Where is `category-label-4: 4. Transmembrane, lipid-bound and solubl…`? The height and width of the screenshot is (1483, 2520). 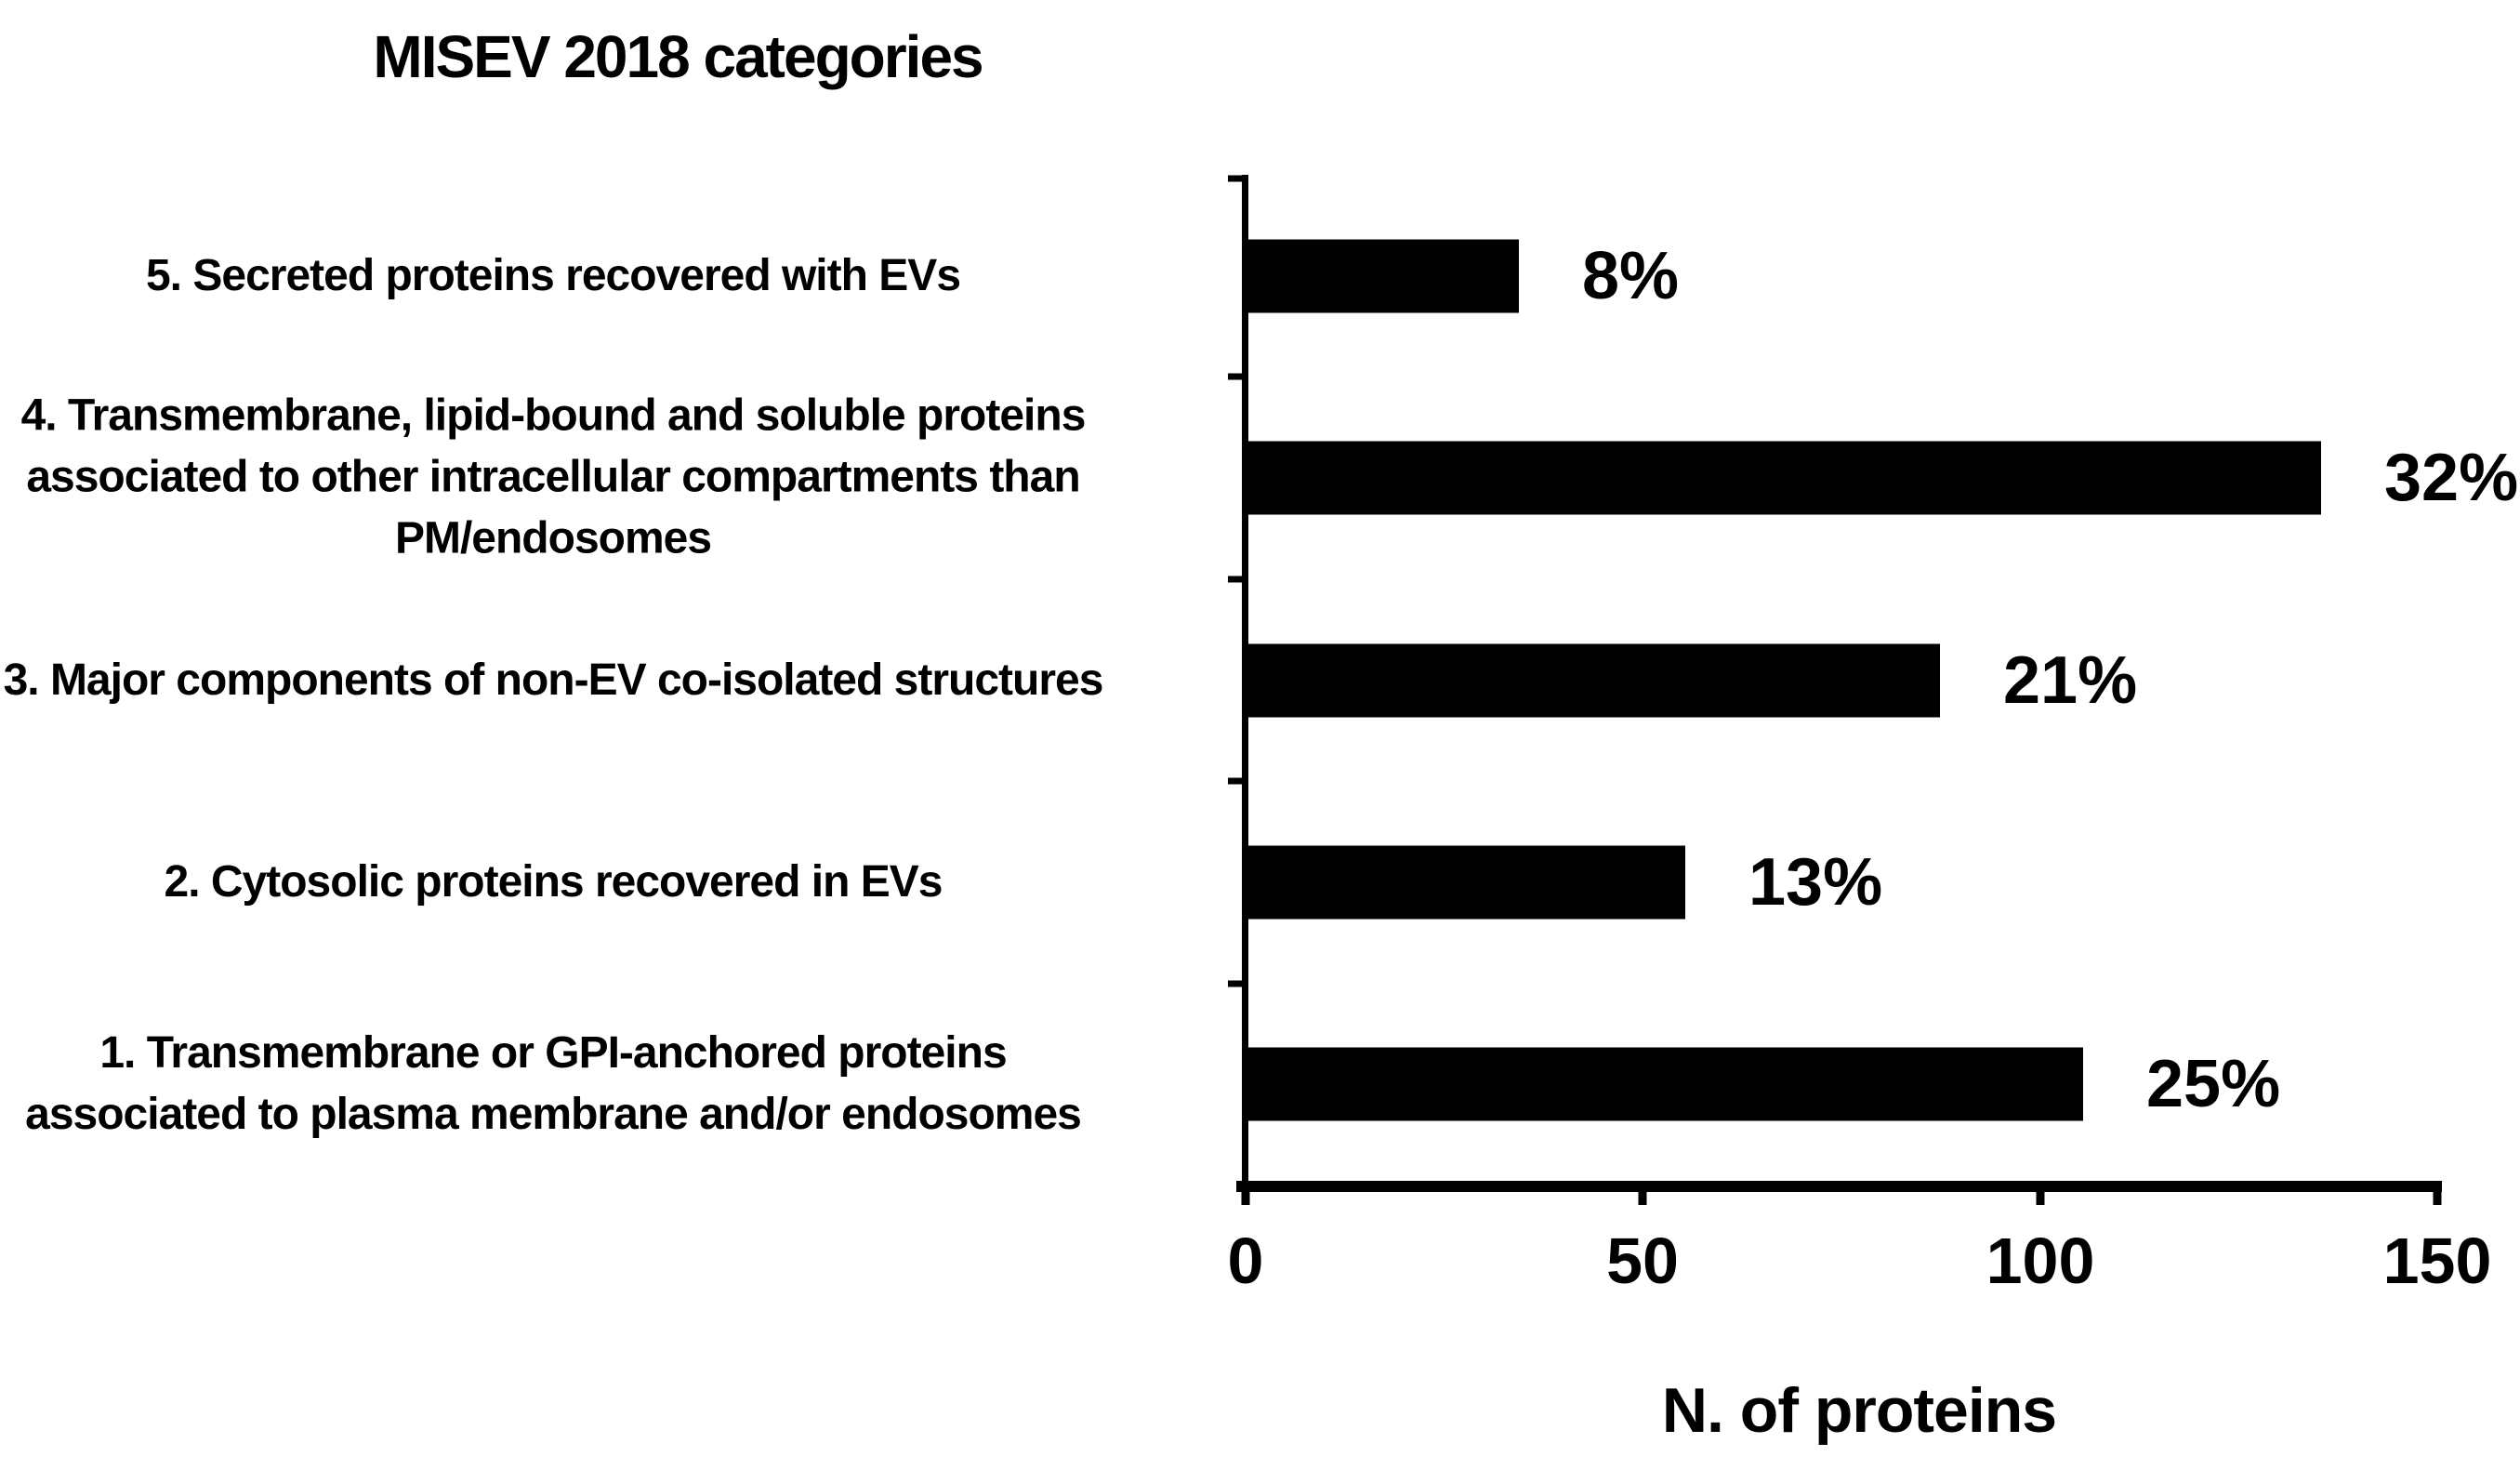 category-label-4: 4. Transmembrane, lipid-bound and solubl… is located at coordinates (553, 477).